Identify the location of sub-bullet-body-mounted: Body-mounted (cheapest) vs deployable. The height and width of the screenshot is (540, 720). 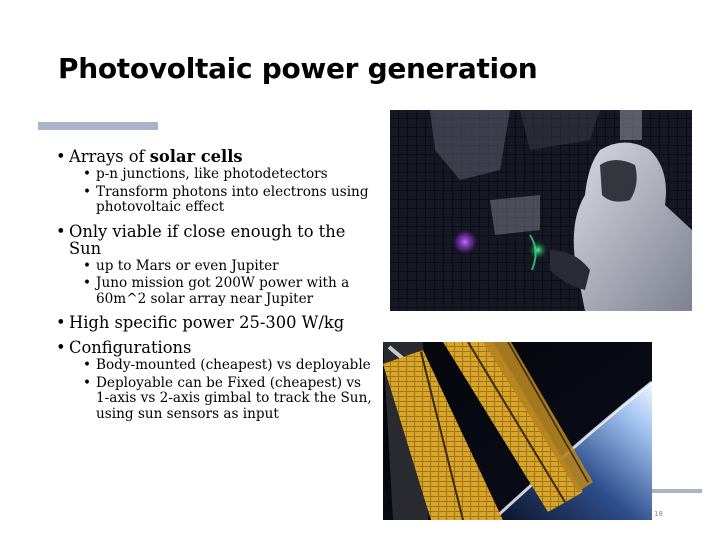
(228, 365).